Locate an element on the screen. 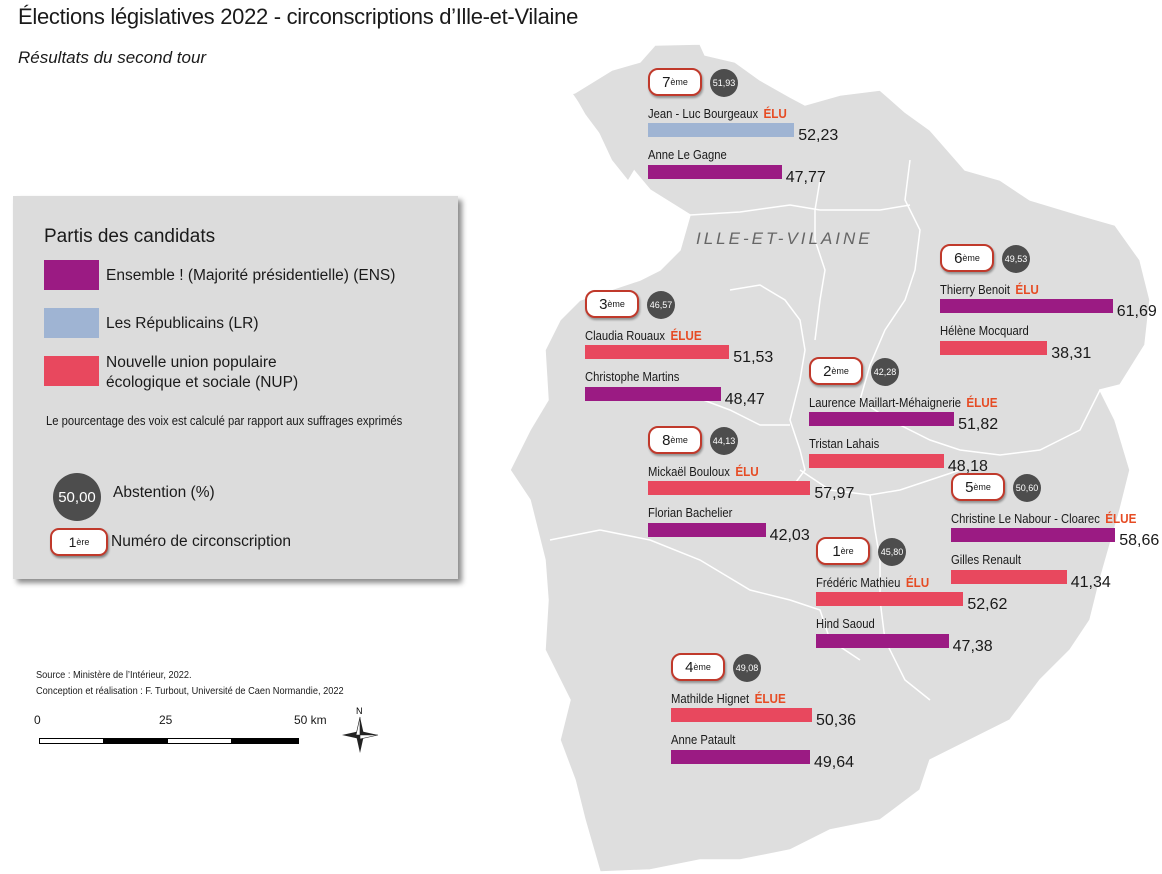  candidate-name-text: Jean - Luc Bourgeaux is located at coordinates (703, 114).